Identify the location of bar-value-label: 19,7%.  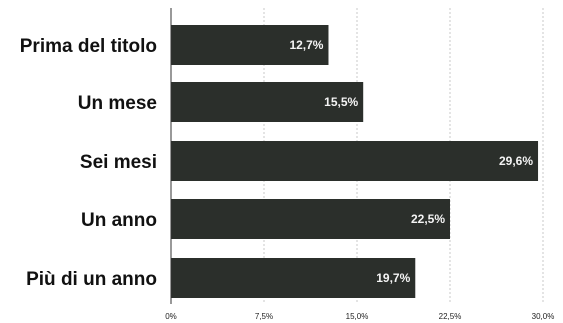
(393, 278).